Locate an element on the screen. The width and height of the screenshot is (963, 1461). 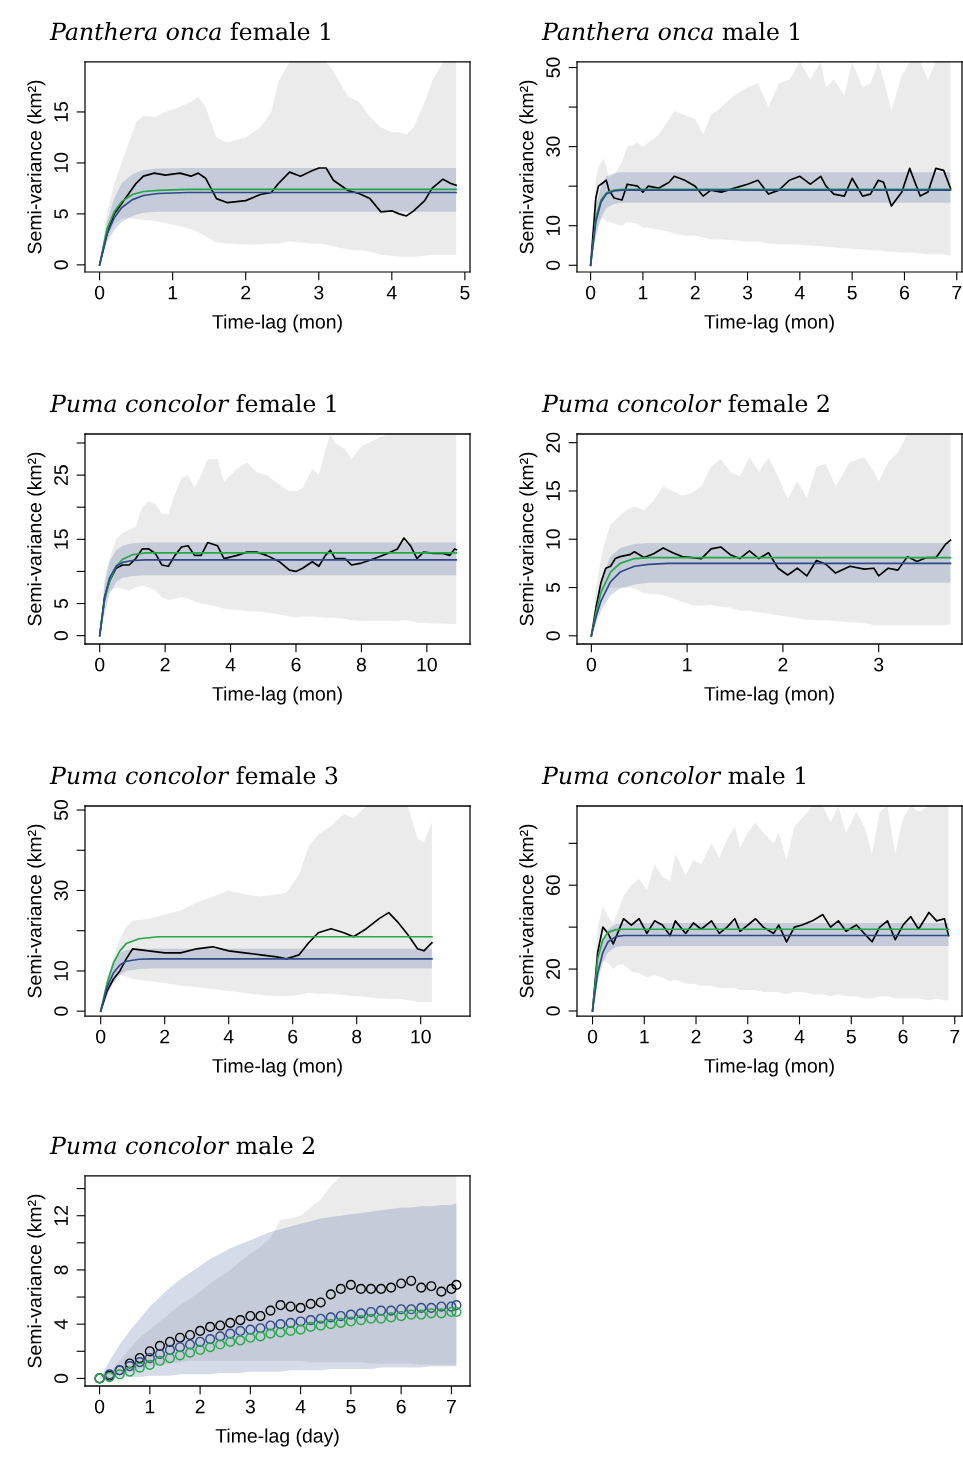
y-tick-label: 4 is located at coordinates (61, 1324).